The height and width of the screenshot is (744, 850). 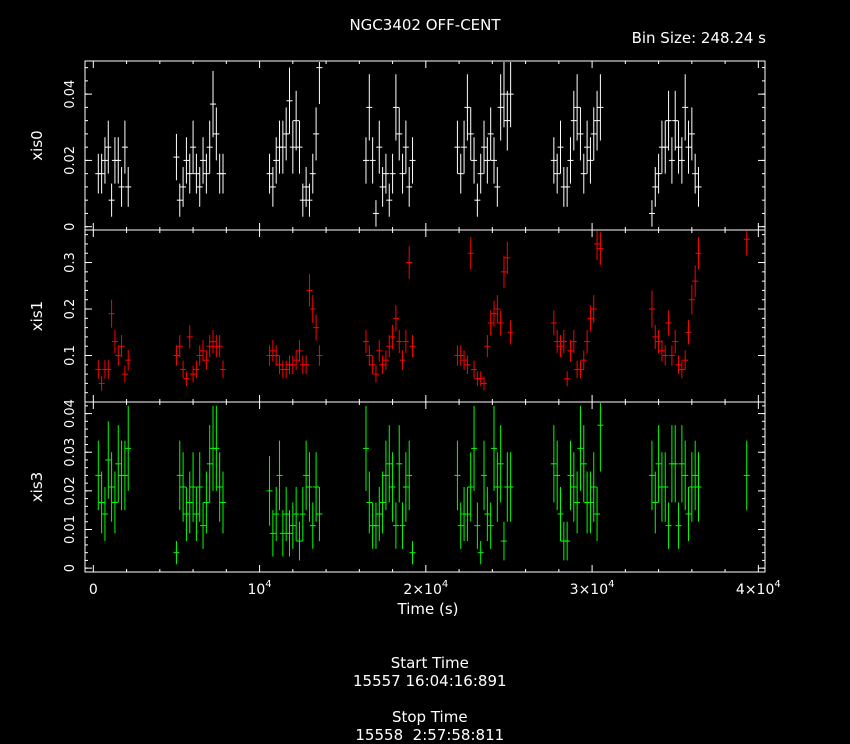 I want to click on bin-size-label: Bin Size: 248.24 s, so click(x=698, y=38).